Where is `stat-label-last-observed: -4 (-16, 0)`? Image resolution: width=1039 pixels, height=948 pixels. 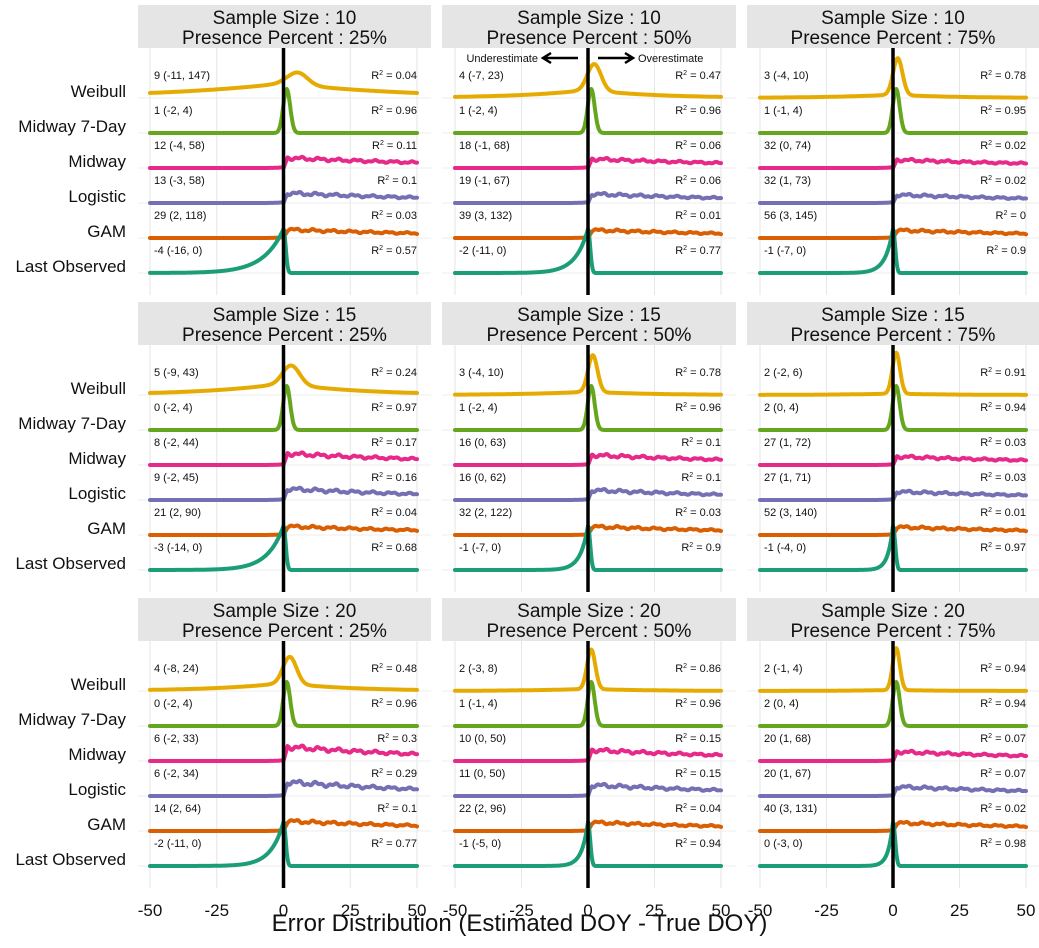
stat-label-last-observed: -4 (-16, 0) is located at coordinates (178, 251).